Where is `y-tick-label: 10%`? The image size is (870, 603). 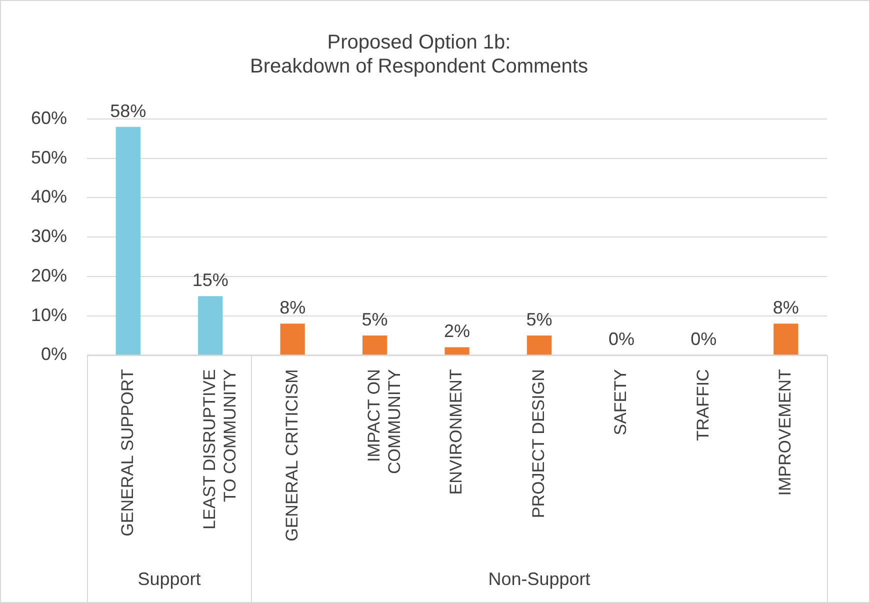 y-tick-label: 10% is located at coordinates (49, 314).